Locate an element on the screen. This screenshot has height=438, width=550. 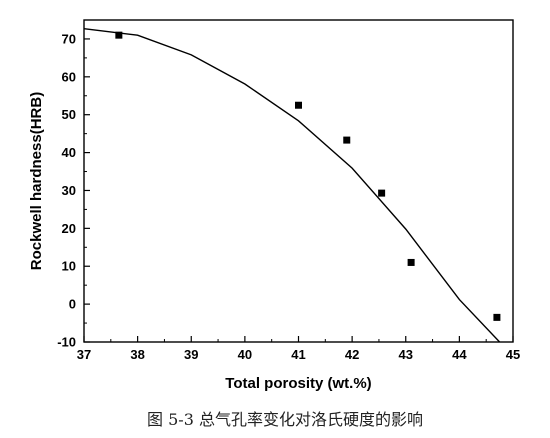
x-axis-ticks: 37 38 39 40 41 42 43 44 45 is located at coordinates (298, 349).